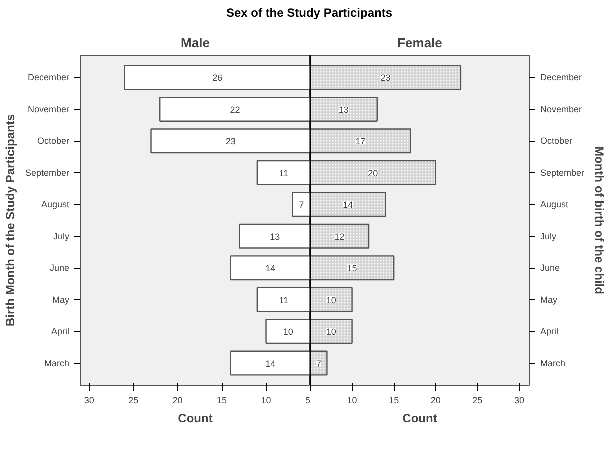 The height and width of the screenshot is (473, 609). Describe the element at coordinates (195, 43) in the screenshot. I see `series-label: Male` at that location.